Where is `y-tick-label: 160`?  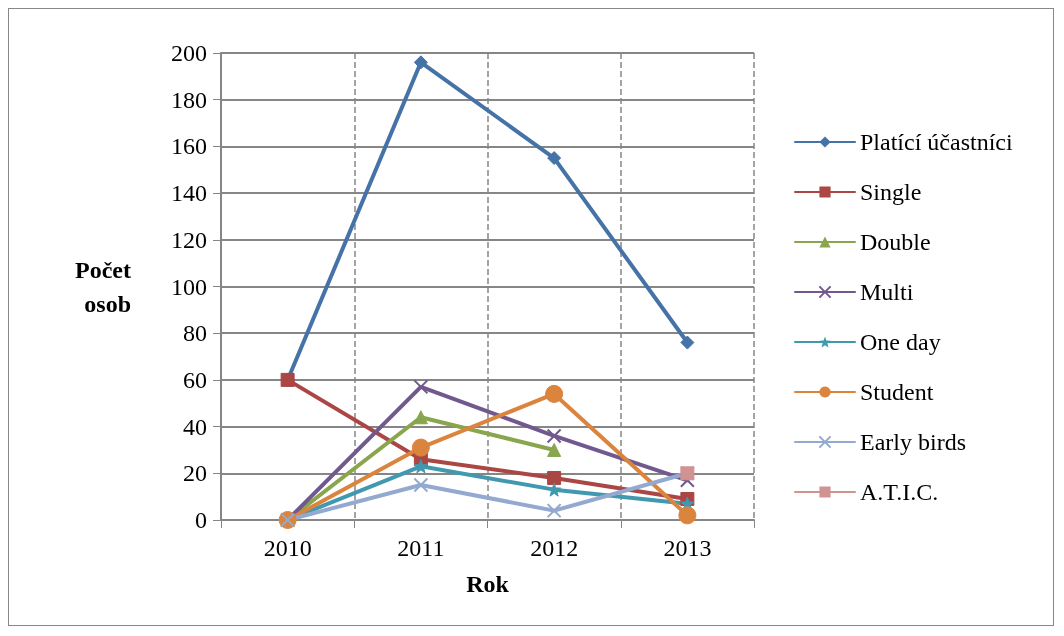 y-tick-label: 160 is located at coordinates (189, 146).